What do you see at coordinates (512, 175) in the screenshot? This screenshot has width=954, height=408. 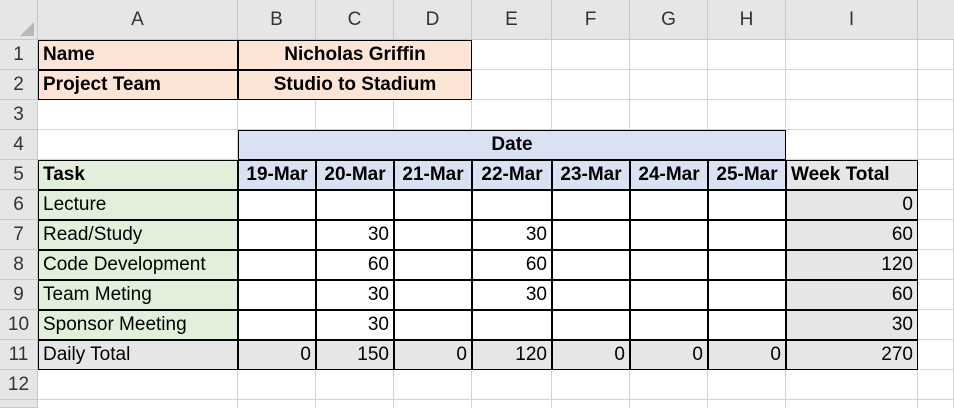 I see `date-column-header-22-mar: 22-Mar` at bounding box center [512, 175].